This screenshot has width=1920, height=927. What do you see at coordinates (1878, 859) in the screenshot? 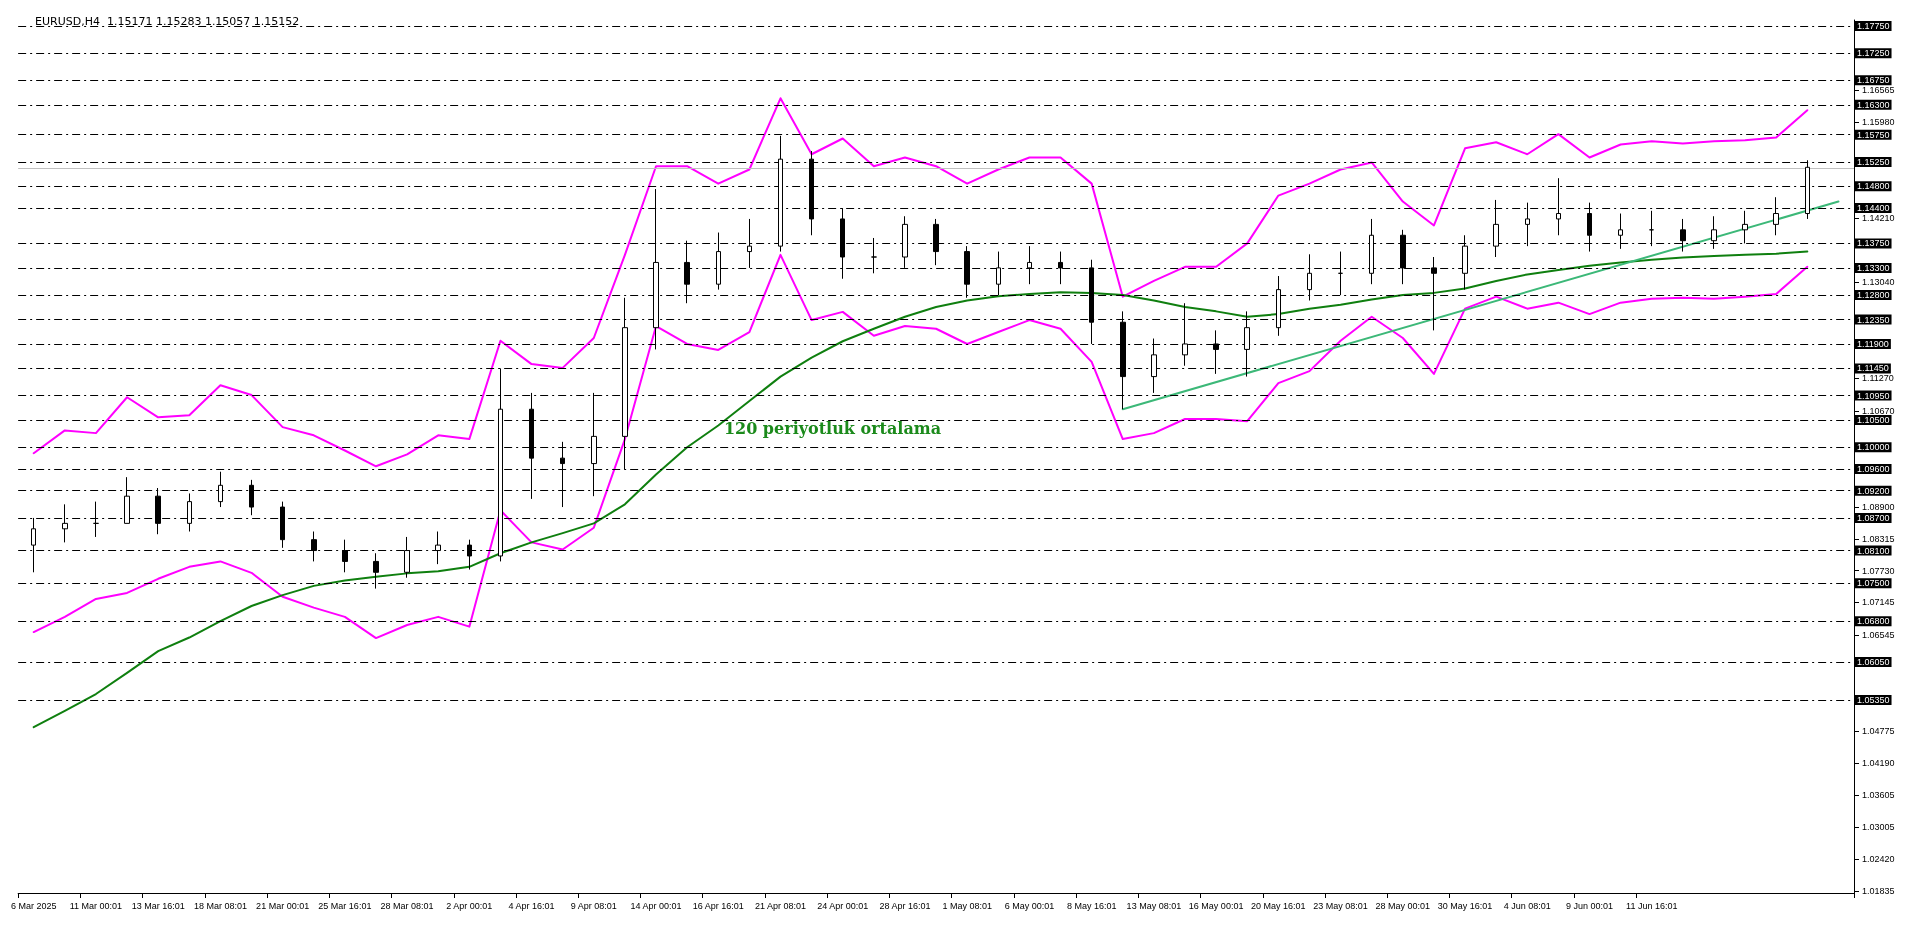
I see `y-tick-label: 1.02420` at bounding box center [1878, 859].